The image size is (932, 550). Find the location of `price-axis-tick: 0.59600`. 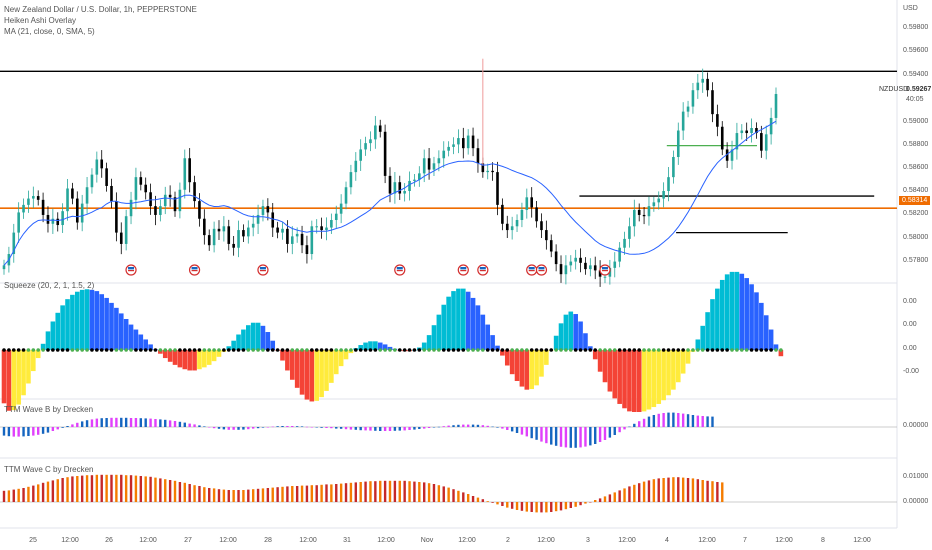

price-axis-tick: 0.59600 is located at coordinates (916, 50).